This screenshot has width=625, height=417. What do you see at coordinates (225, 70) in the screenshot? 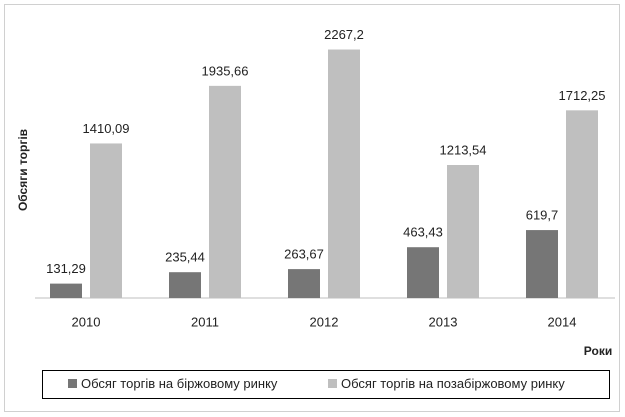
I see `value-label: 1935,66` at bounding box center [225, 70].